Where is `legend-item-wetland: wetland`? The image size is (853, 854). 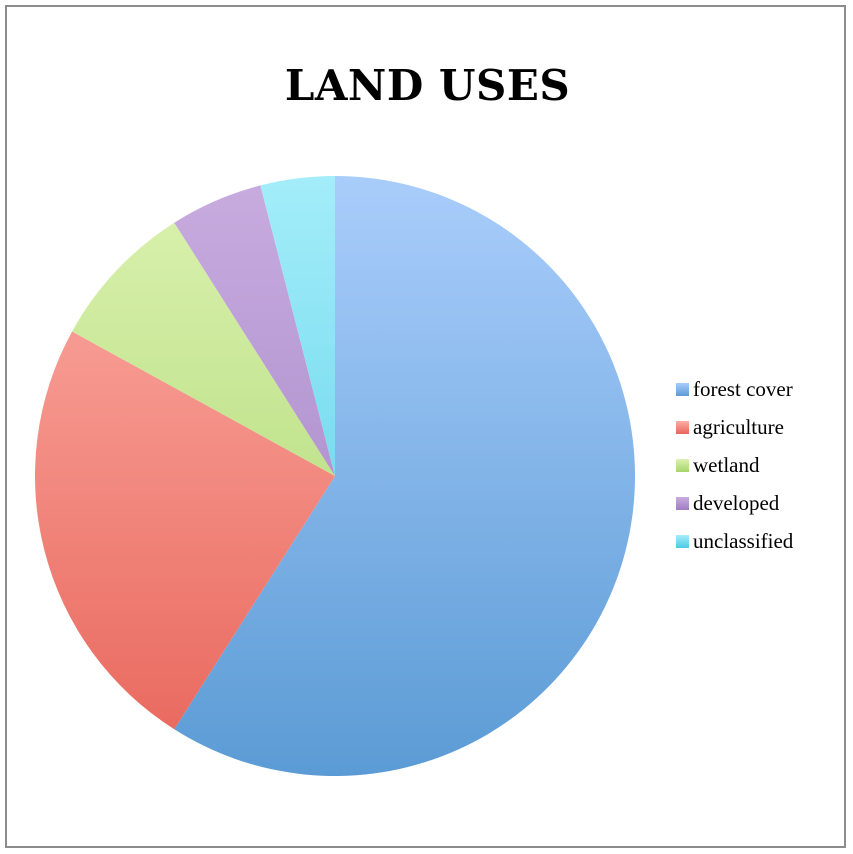 legend-item-wetland: wetland is located at coordinates (734, 465).